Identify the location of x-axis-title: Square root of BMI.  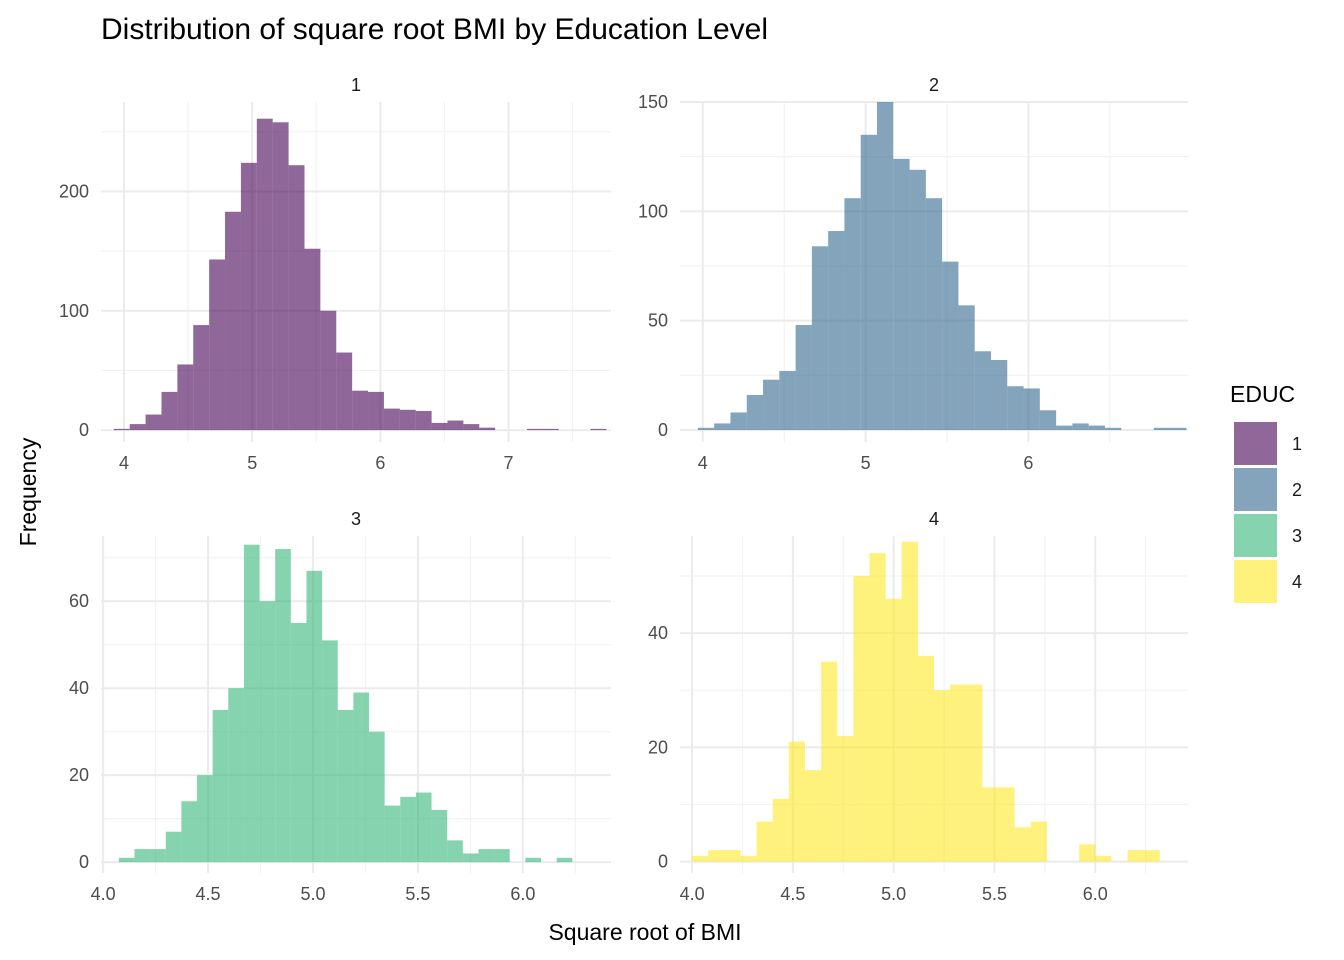
(644, 932).